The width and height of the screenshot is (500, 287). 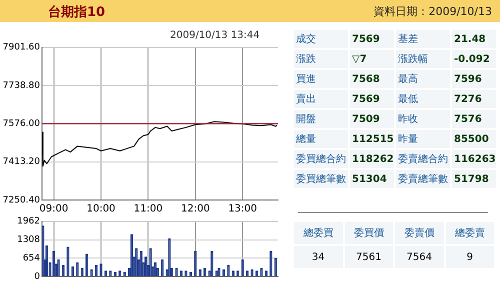 What do you see at coordinates (318, 233) in the screenshot?
I see `text: 總委買` at bounding box center [318, 233].